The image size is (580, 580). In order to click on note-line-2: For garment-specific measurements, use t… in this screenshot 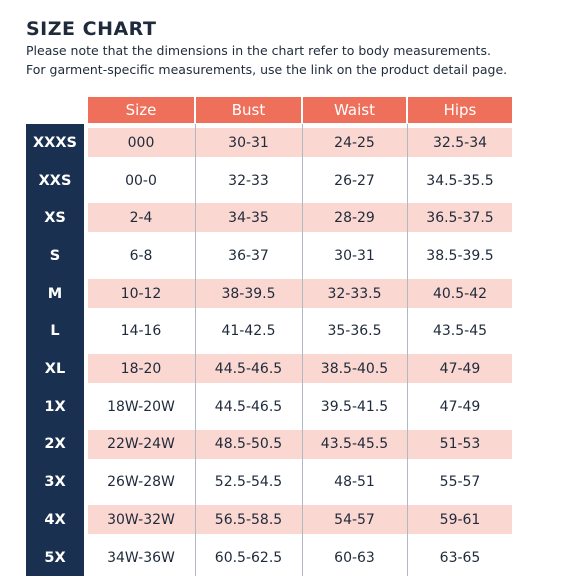, I will do `click(267, 69)`.